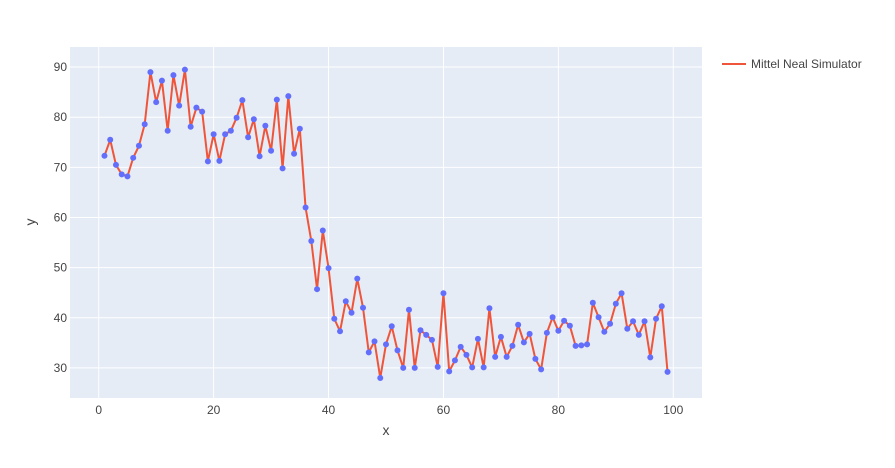  Describe the element at coordinates (792, 64) in the screenshot. I see `legend: Mittel Neal Simulator` at that location.